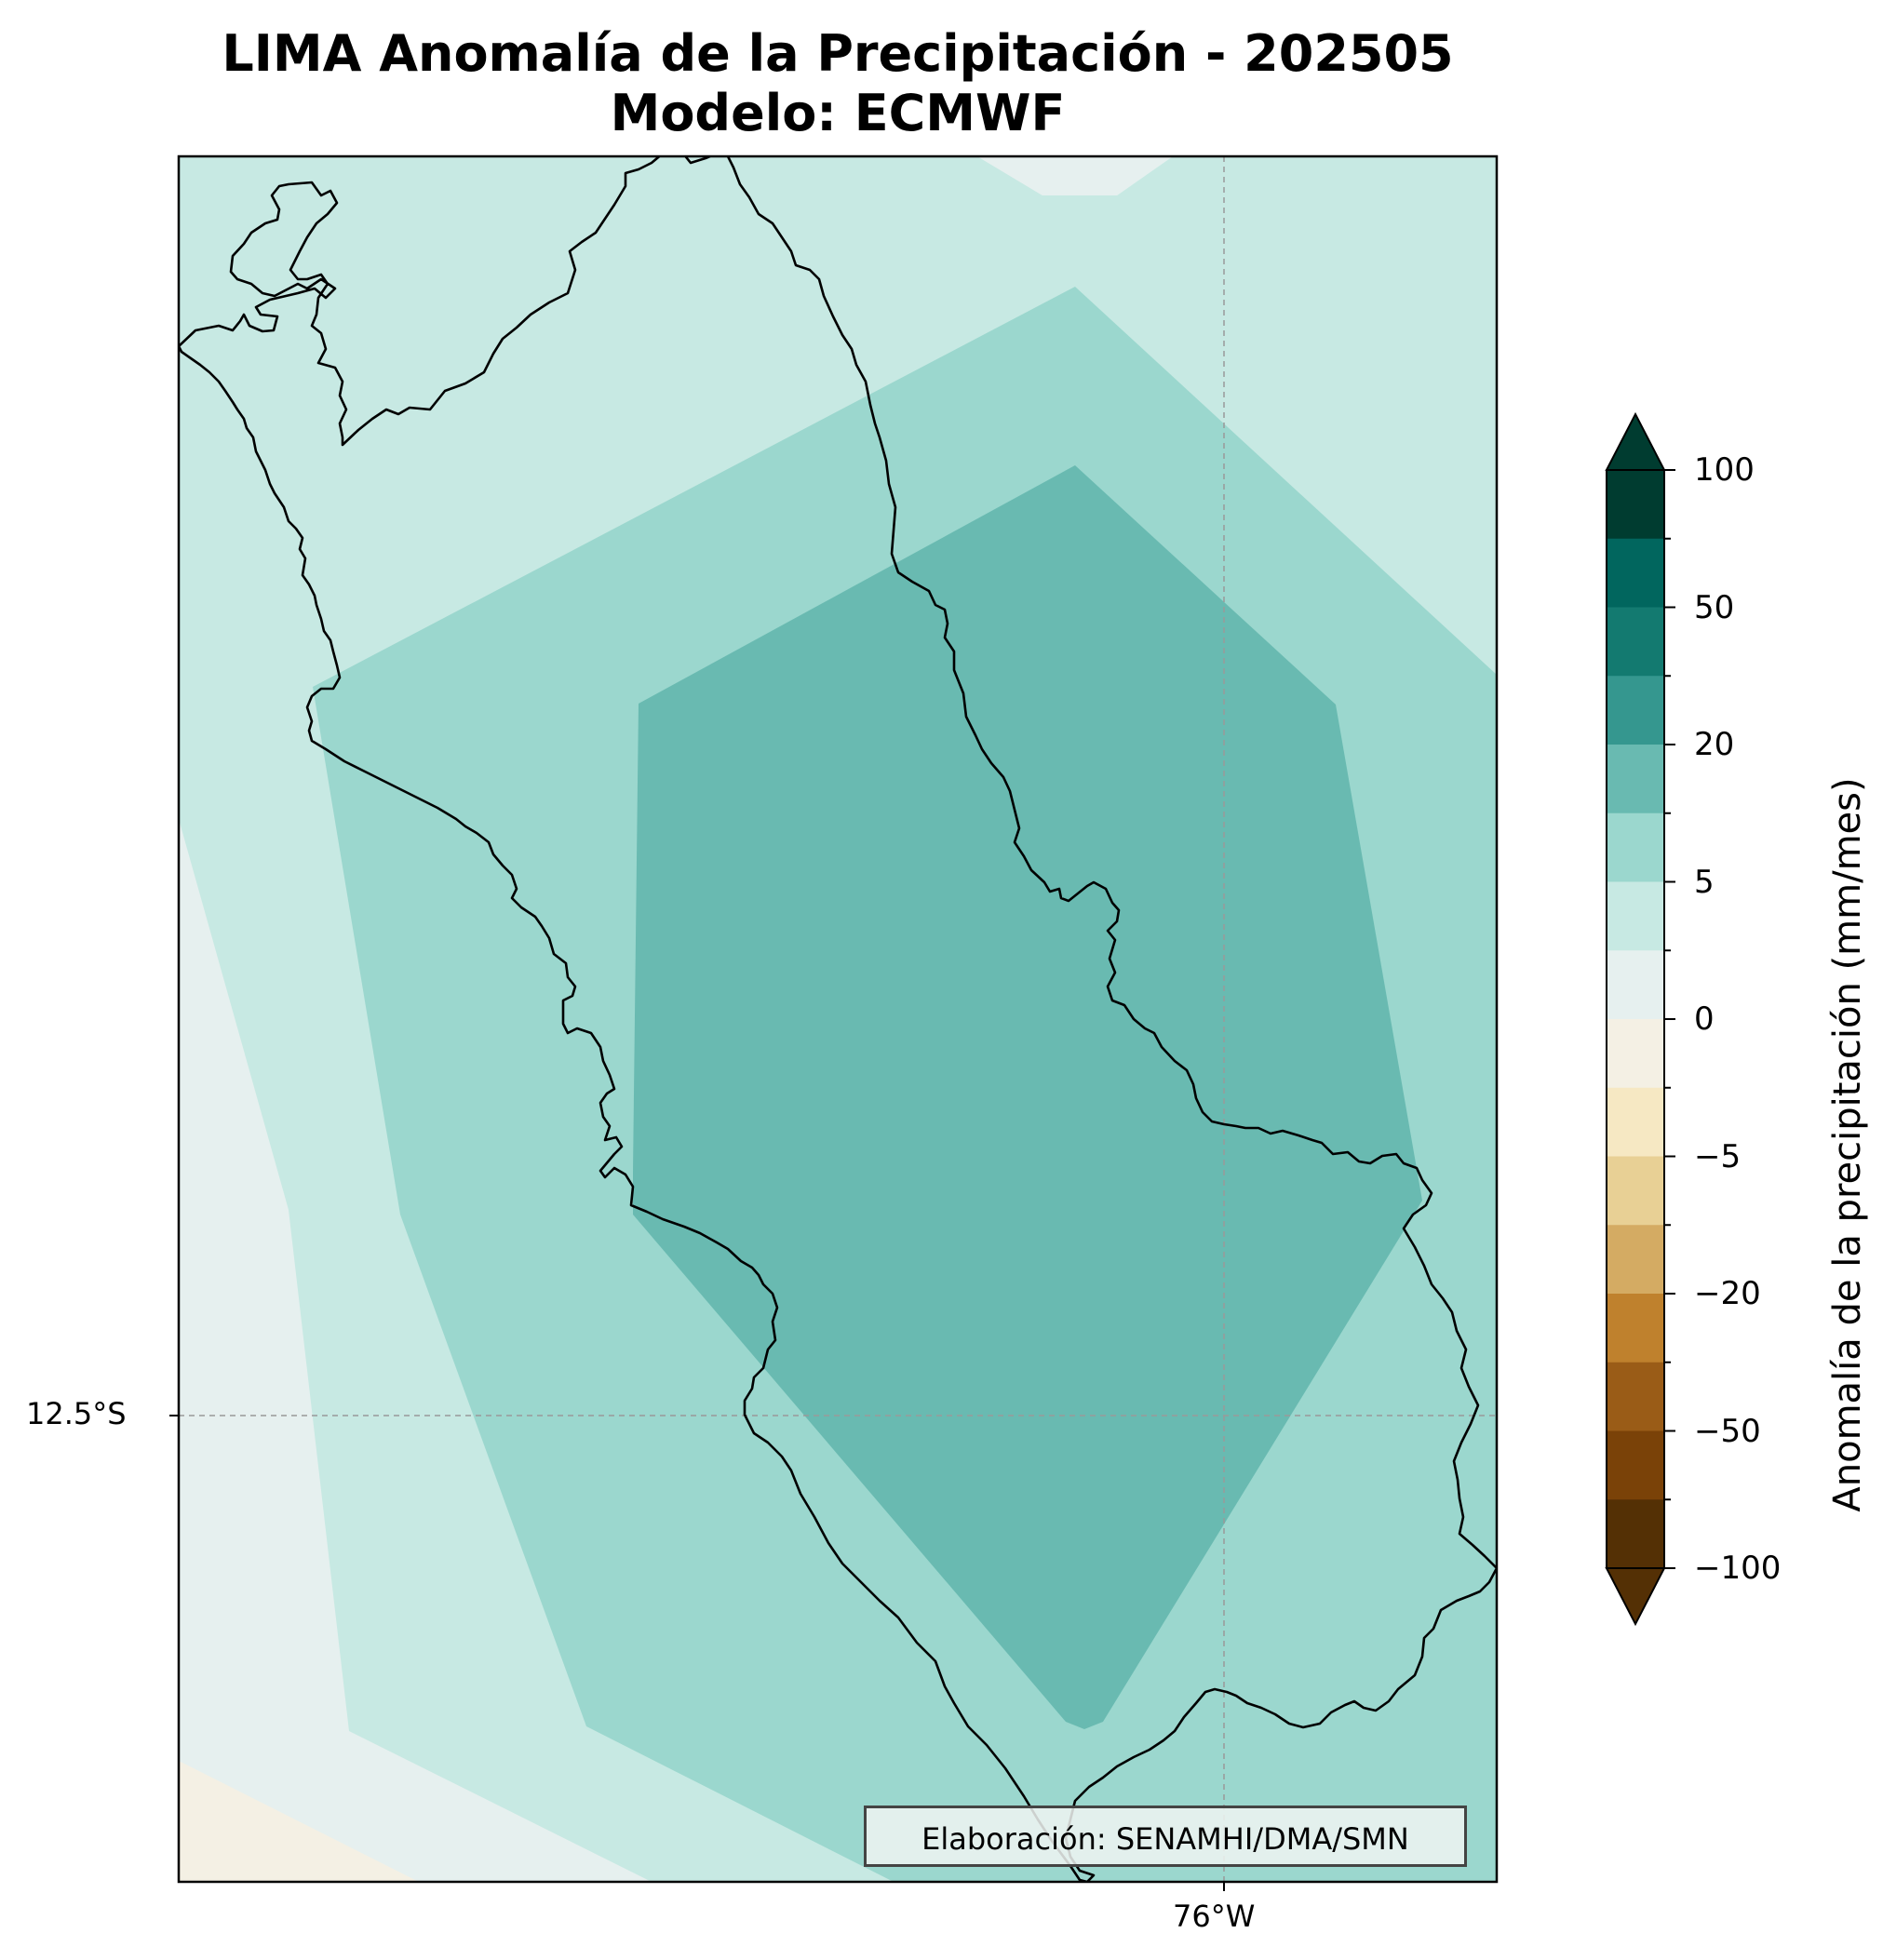 Image resolution: width=1883 pixels, height=1960 pixels. I want to click on map-subtitle: Modelo: ECMWF, so click(838, 113).